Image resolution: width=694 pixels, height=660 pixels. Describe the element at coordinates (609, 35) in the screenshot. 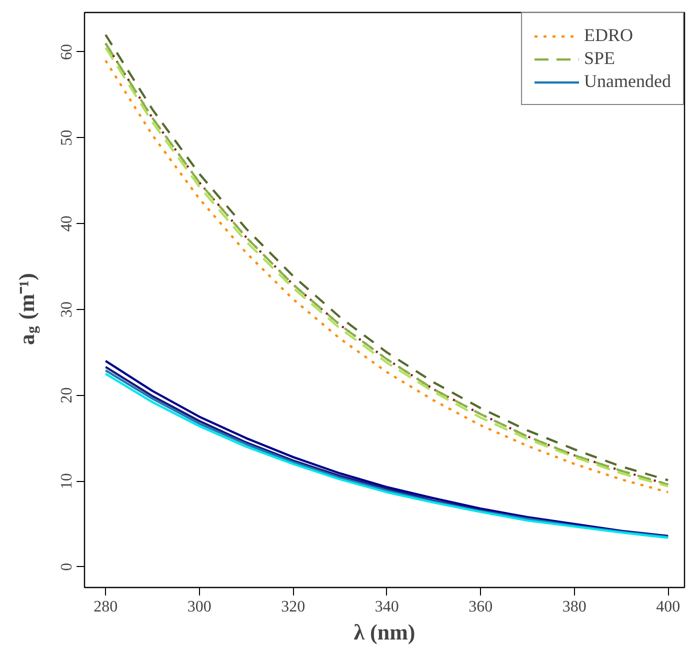

I see `legend-label: EDRO` at that location.